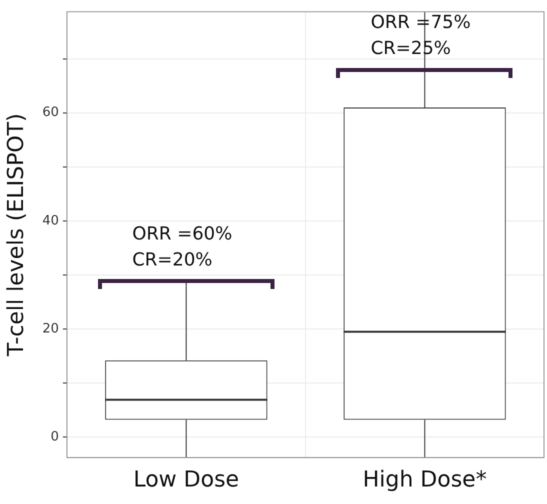 This screenshot has height=504, width=547. I want to click on x-tick-label: High Dose*, so click(424, 480).